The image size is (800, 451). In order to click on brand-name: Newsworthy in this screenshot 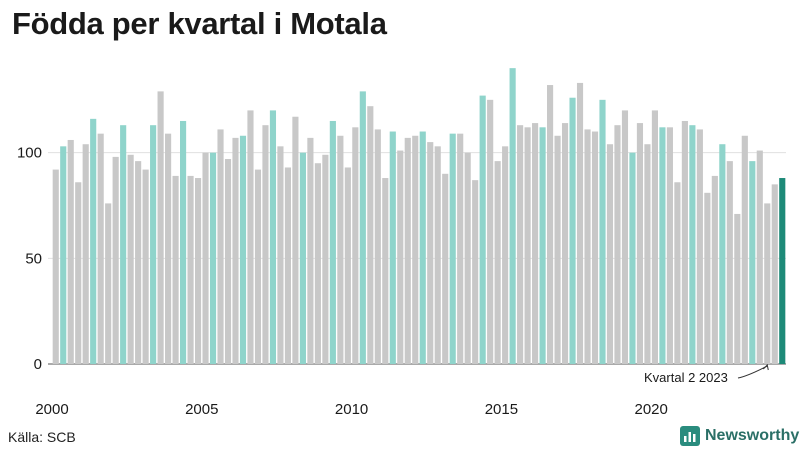, I will do `click(752, 435)`.